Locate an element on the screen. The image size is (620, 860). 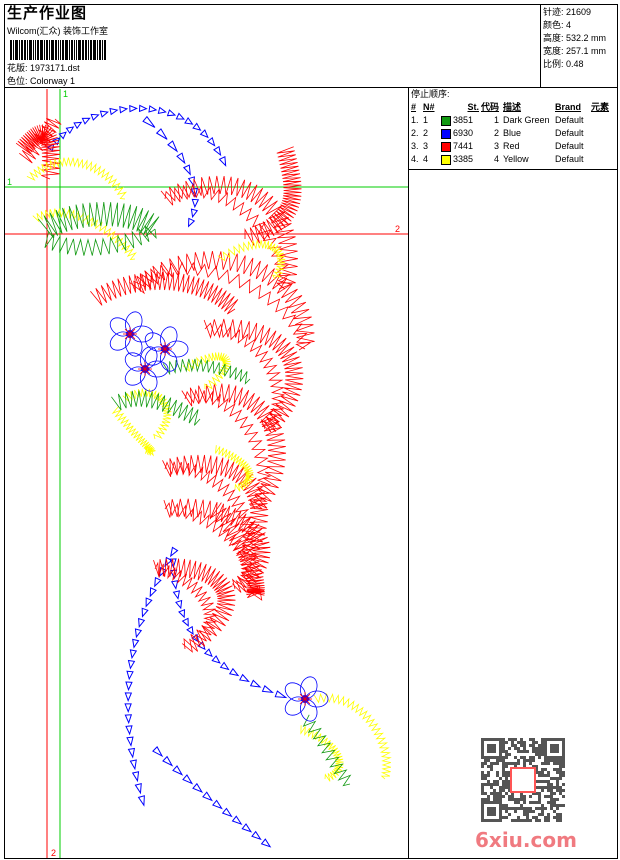
col-header: # is located at coordinates (414, 107).